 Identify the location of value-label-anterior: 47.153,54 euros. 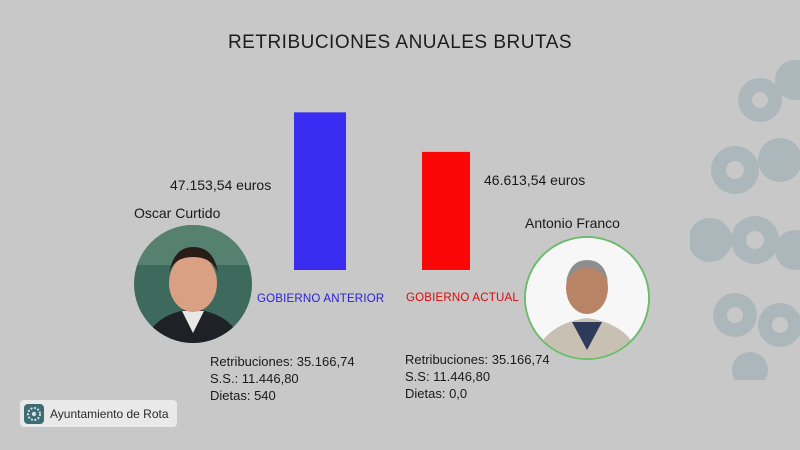
(221, 185).